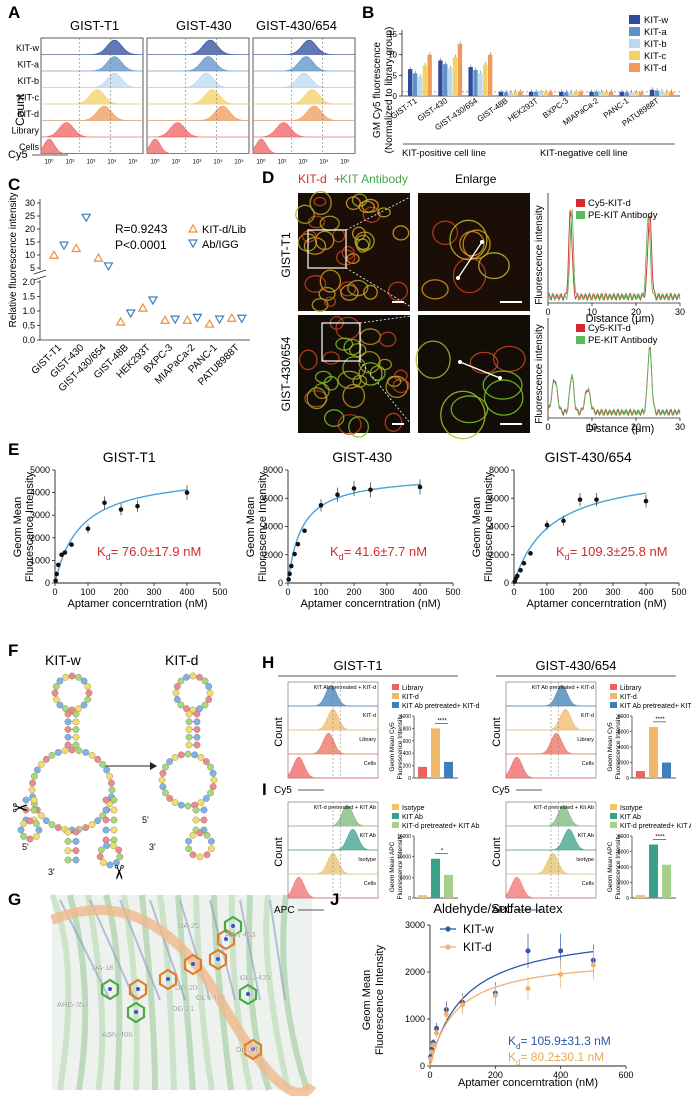 The image size is (691, 1096). Describe the element at coordinates (623, 340) in the screenshot. I see `profile-legend-label: PE-KIT Antibody` at that location.